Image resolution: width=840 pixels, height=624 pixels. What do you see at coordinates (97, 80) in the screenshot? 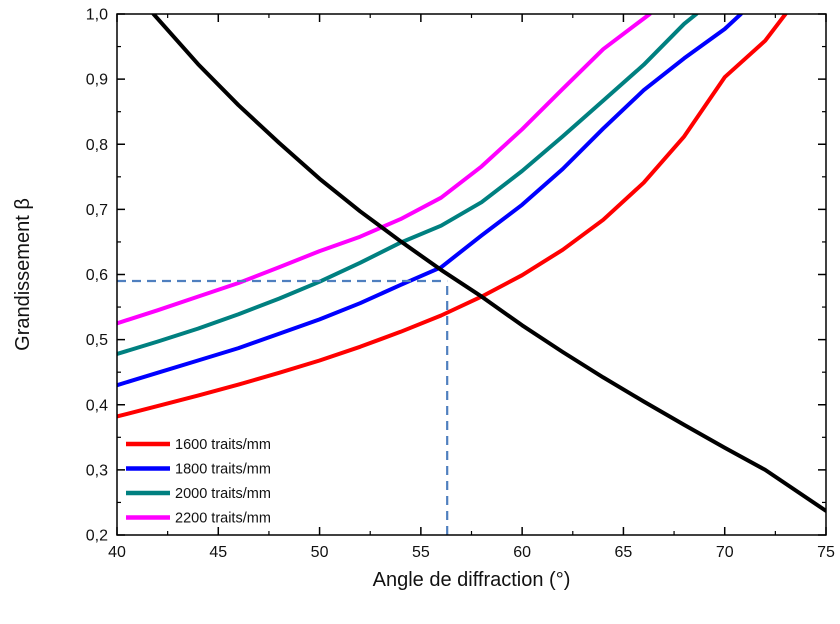
I see `y-tick-label: 0,9` at bounding box center [97, 80].